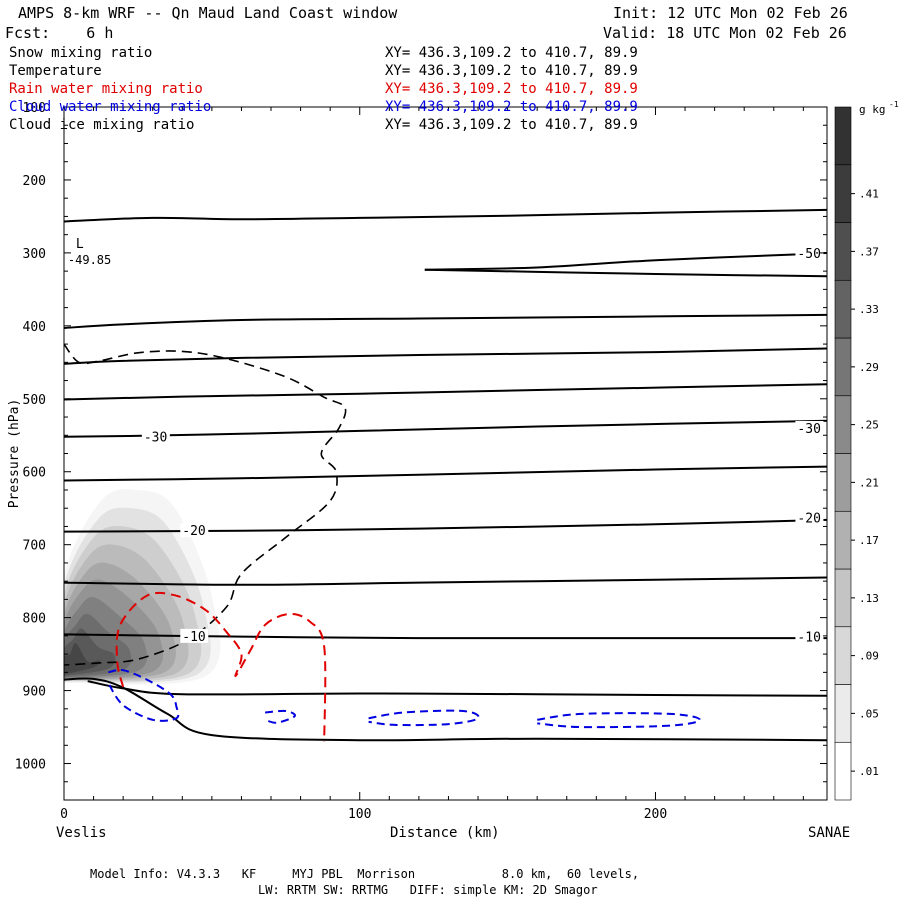 This screenshot has width=900, height=900. What do you see at coordinates (59, 33) in the screenshot?
I see `forecast-hour: Fcst: 6 h` at bounding box center [59, 33].